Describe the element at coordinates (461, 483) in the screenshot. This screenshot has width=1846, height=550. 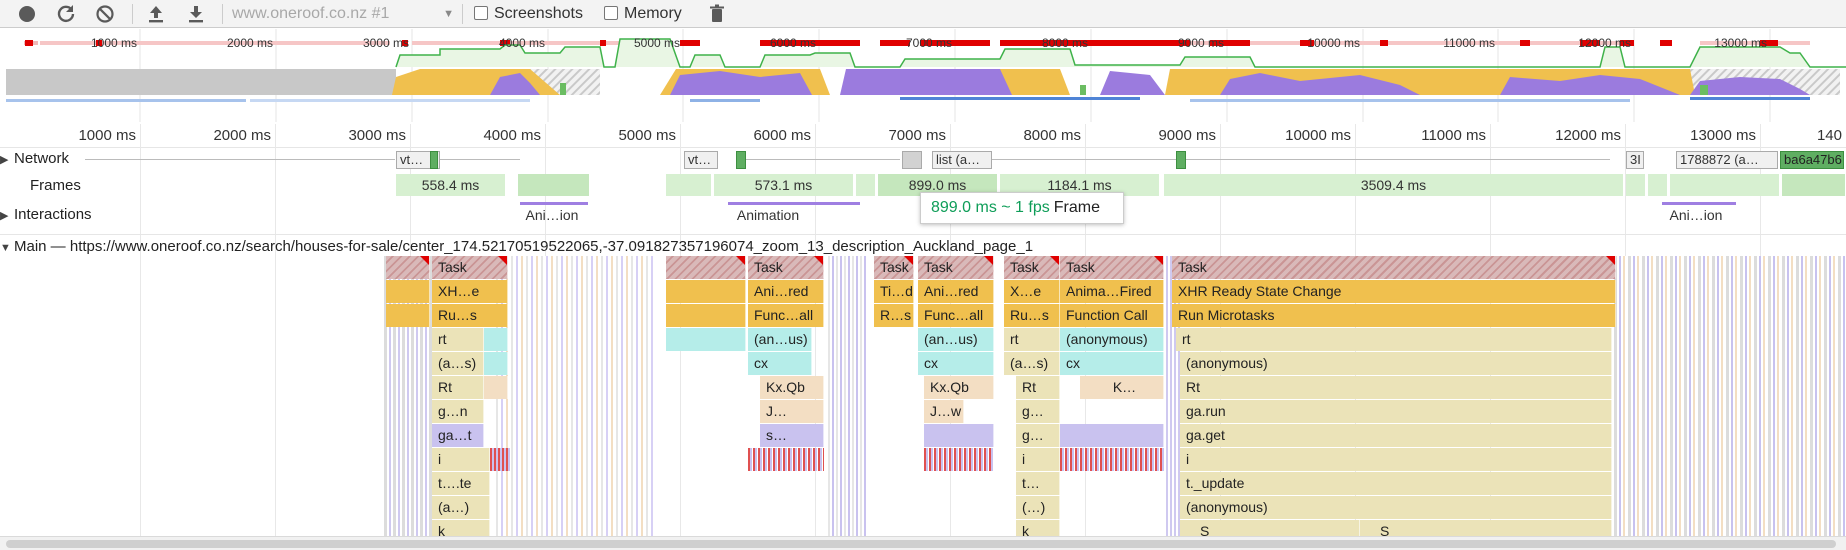
I see `function-block: t….te` at that location.